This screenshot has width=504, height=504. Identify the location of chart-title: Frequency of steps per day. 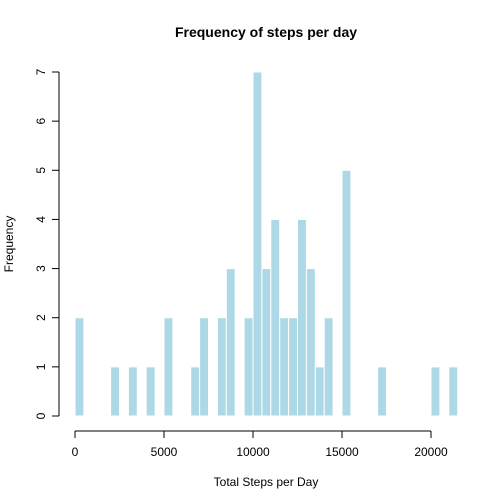
(266, 32).